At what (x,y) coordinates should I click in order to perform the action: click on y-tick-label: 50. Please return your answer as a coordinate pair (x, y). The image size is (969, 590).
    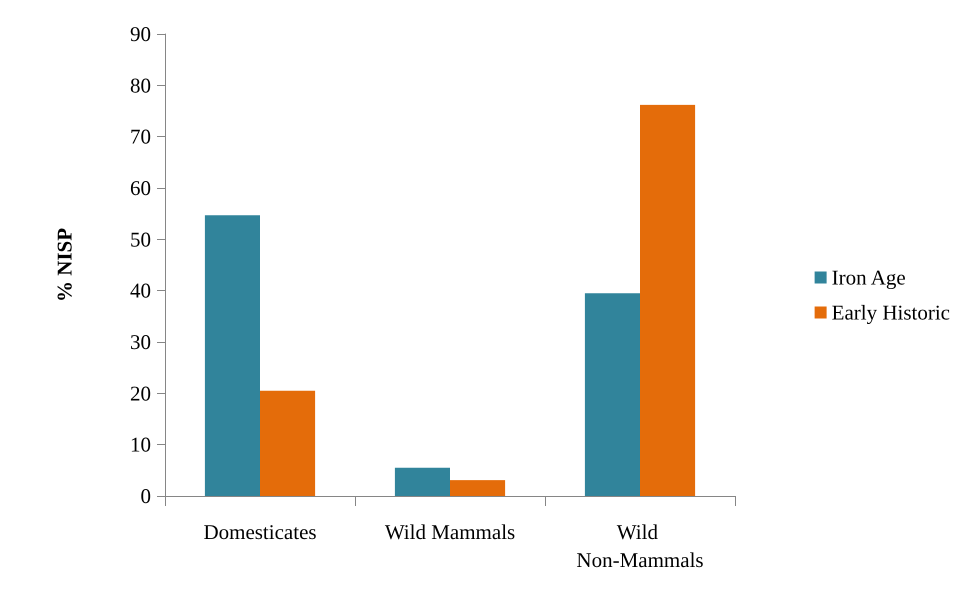
    Looking at the image, I should click on (140, 239).